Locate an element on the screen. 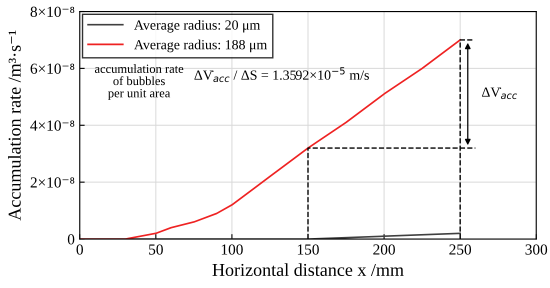 This screenshot has height=288, width=550. x-tick-label: 150 is located at coordinates (308, 249).